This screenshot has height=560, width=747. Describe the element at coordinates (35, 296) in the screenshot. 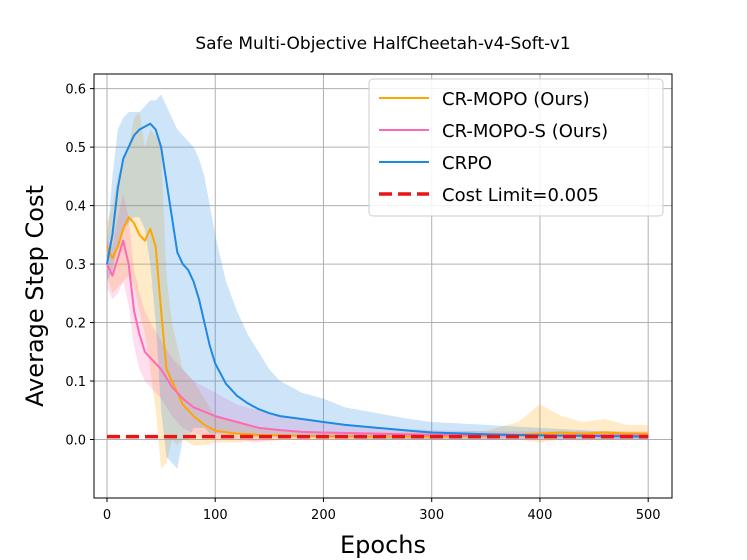

I see `y-axis-label: Average Step Cost` at that location.